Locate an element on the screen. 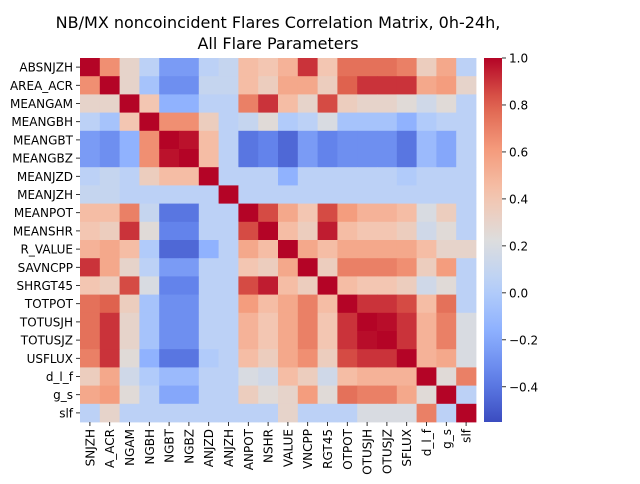 Image resolution: width=640 pixels, height=484 pixels. row-label-MEANGBT: MEANGBT is located at coordinates (43, 140).